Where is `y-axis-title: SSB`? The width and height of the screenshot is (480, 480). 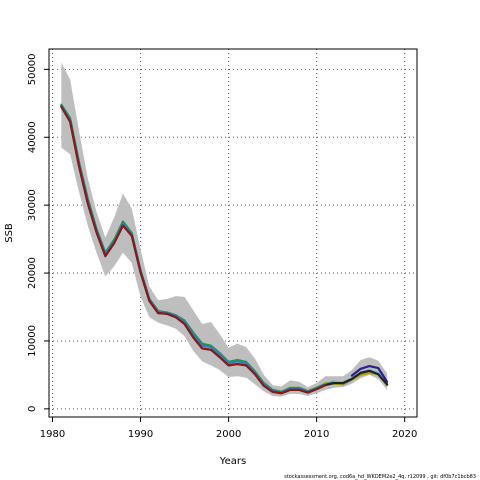 y-axis-title: SSB is located at coordinates (9, 233).